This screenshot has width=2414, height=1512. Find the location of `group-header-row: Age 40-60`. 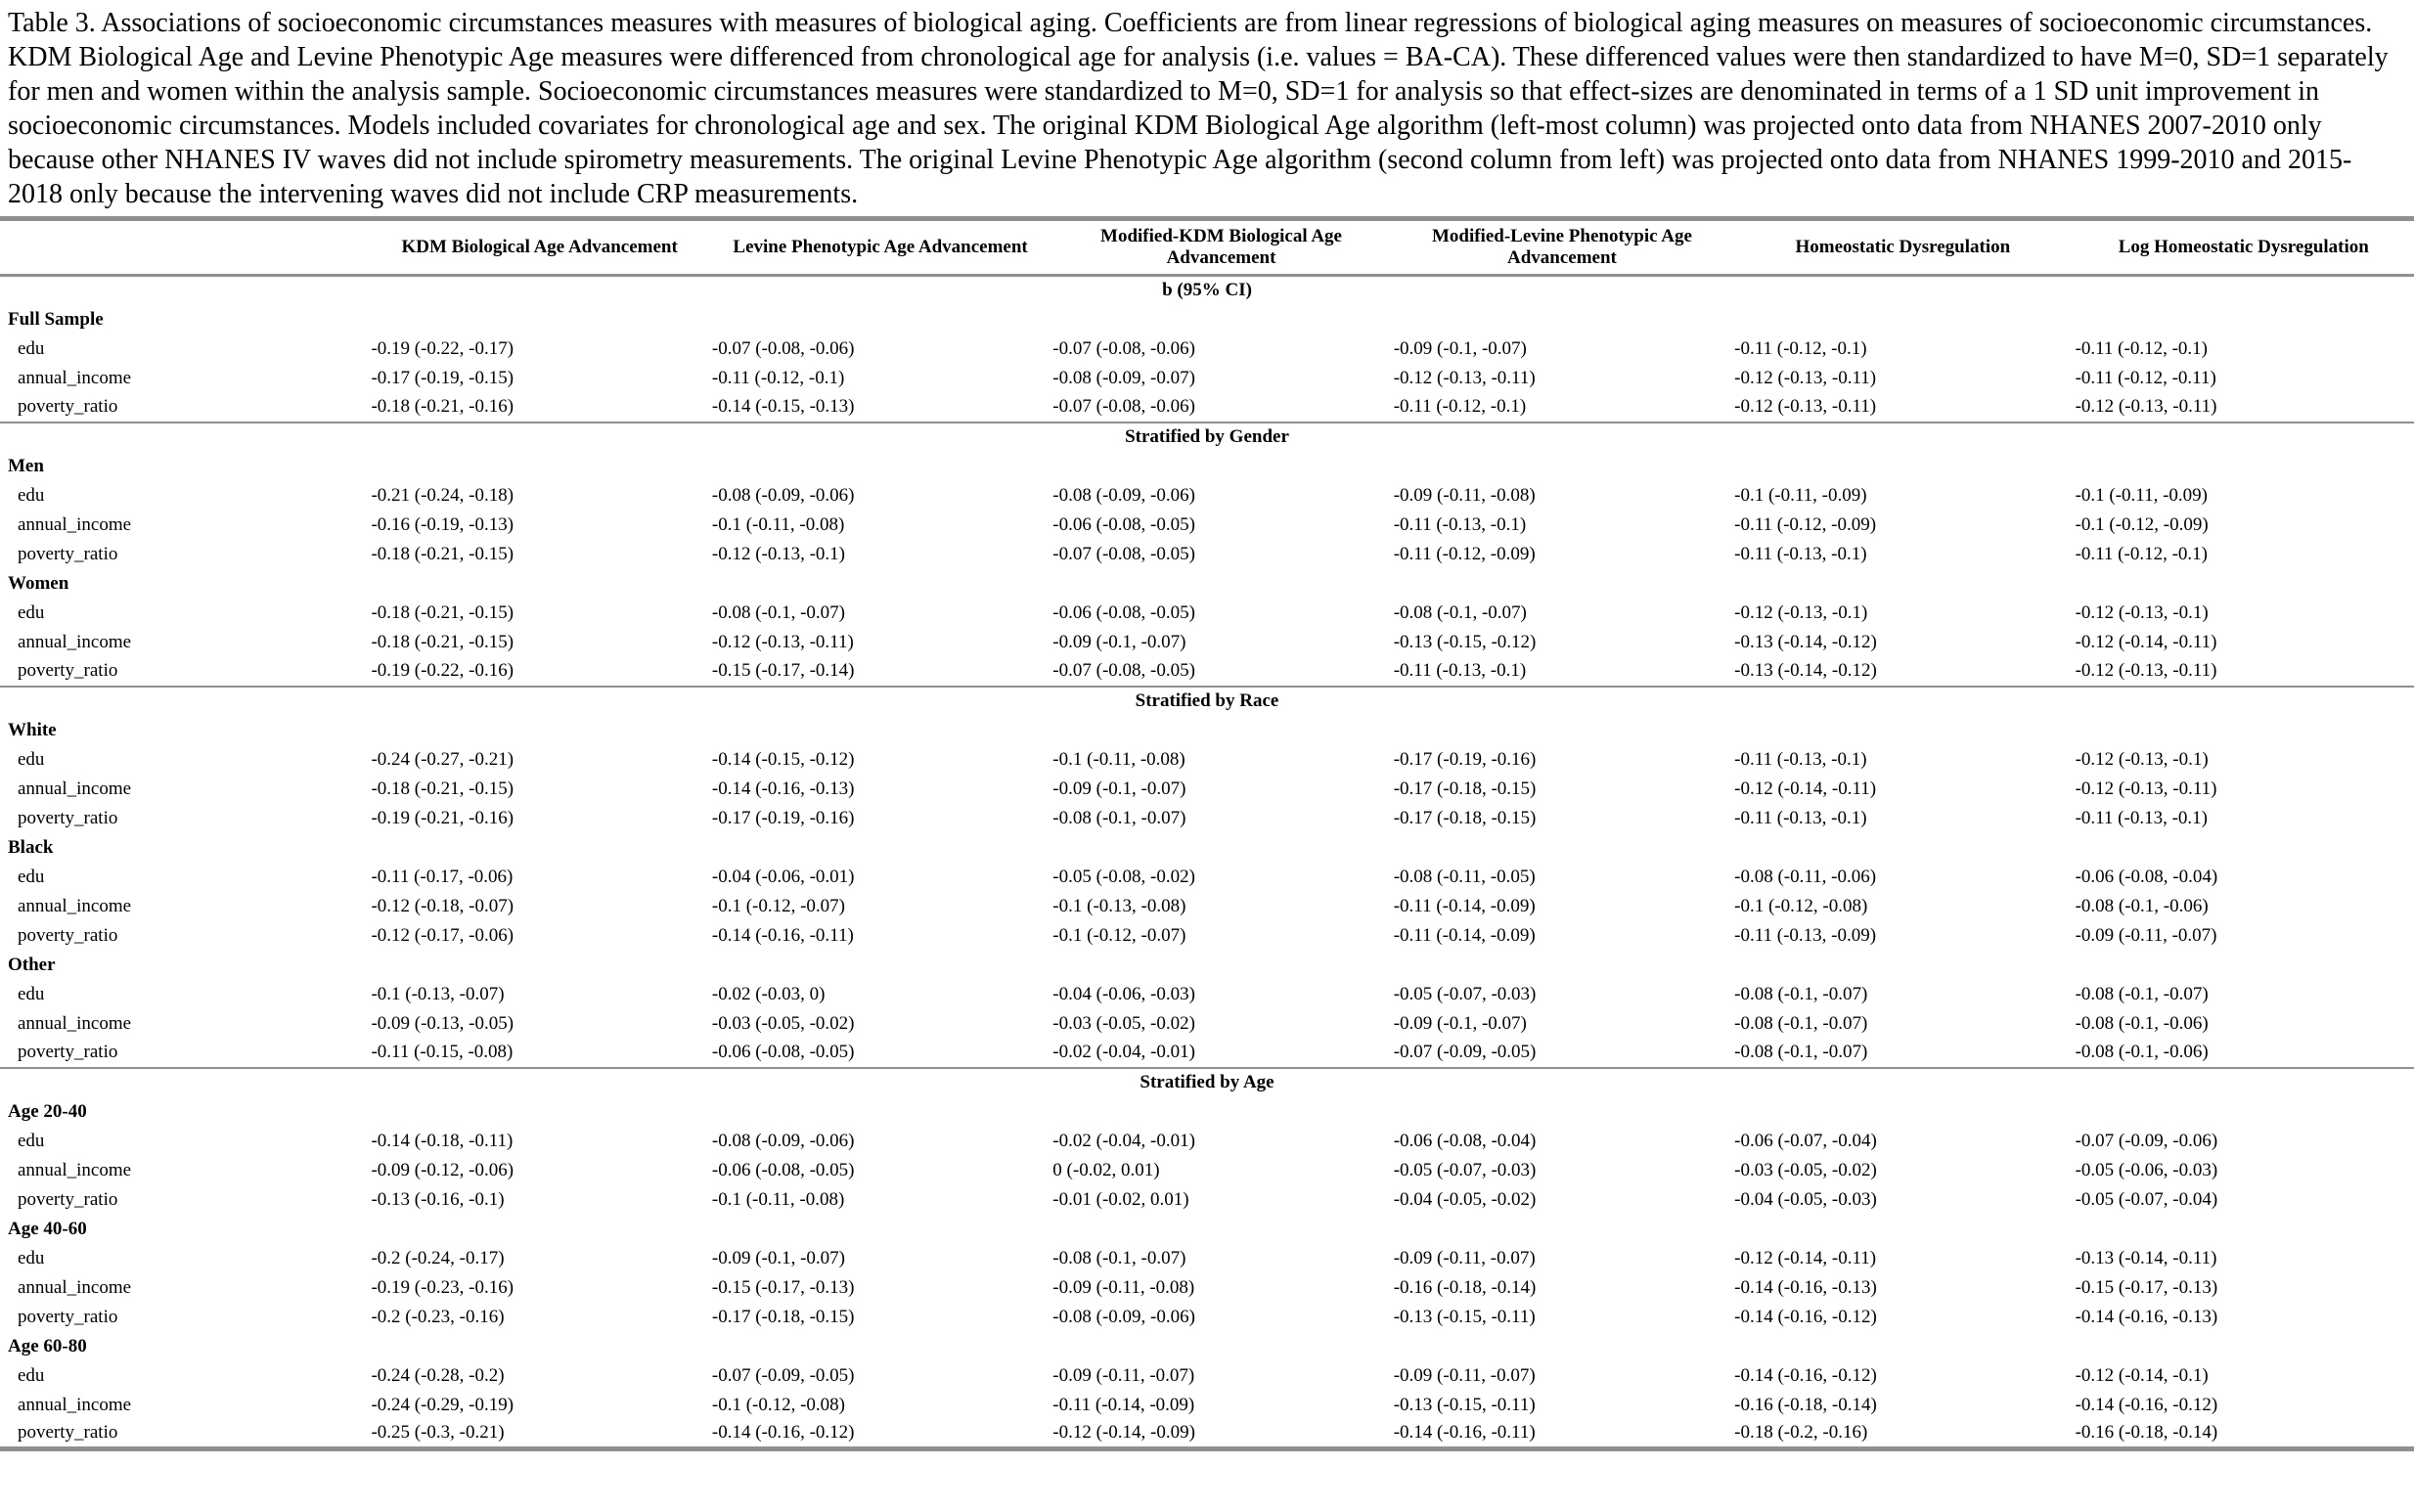

group-header-row: Age 40-60 is located at coordinates (1207, 1230).